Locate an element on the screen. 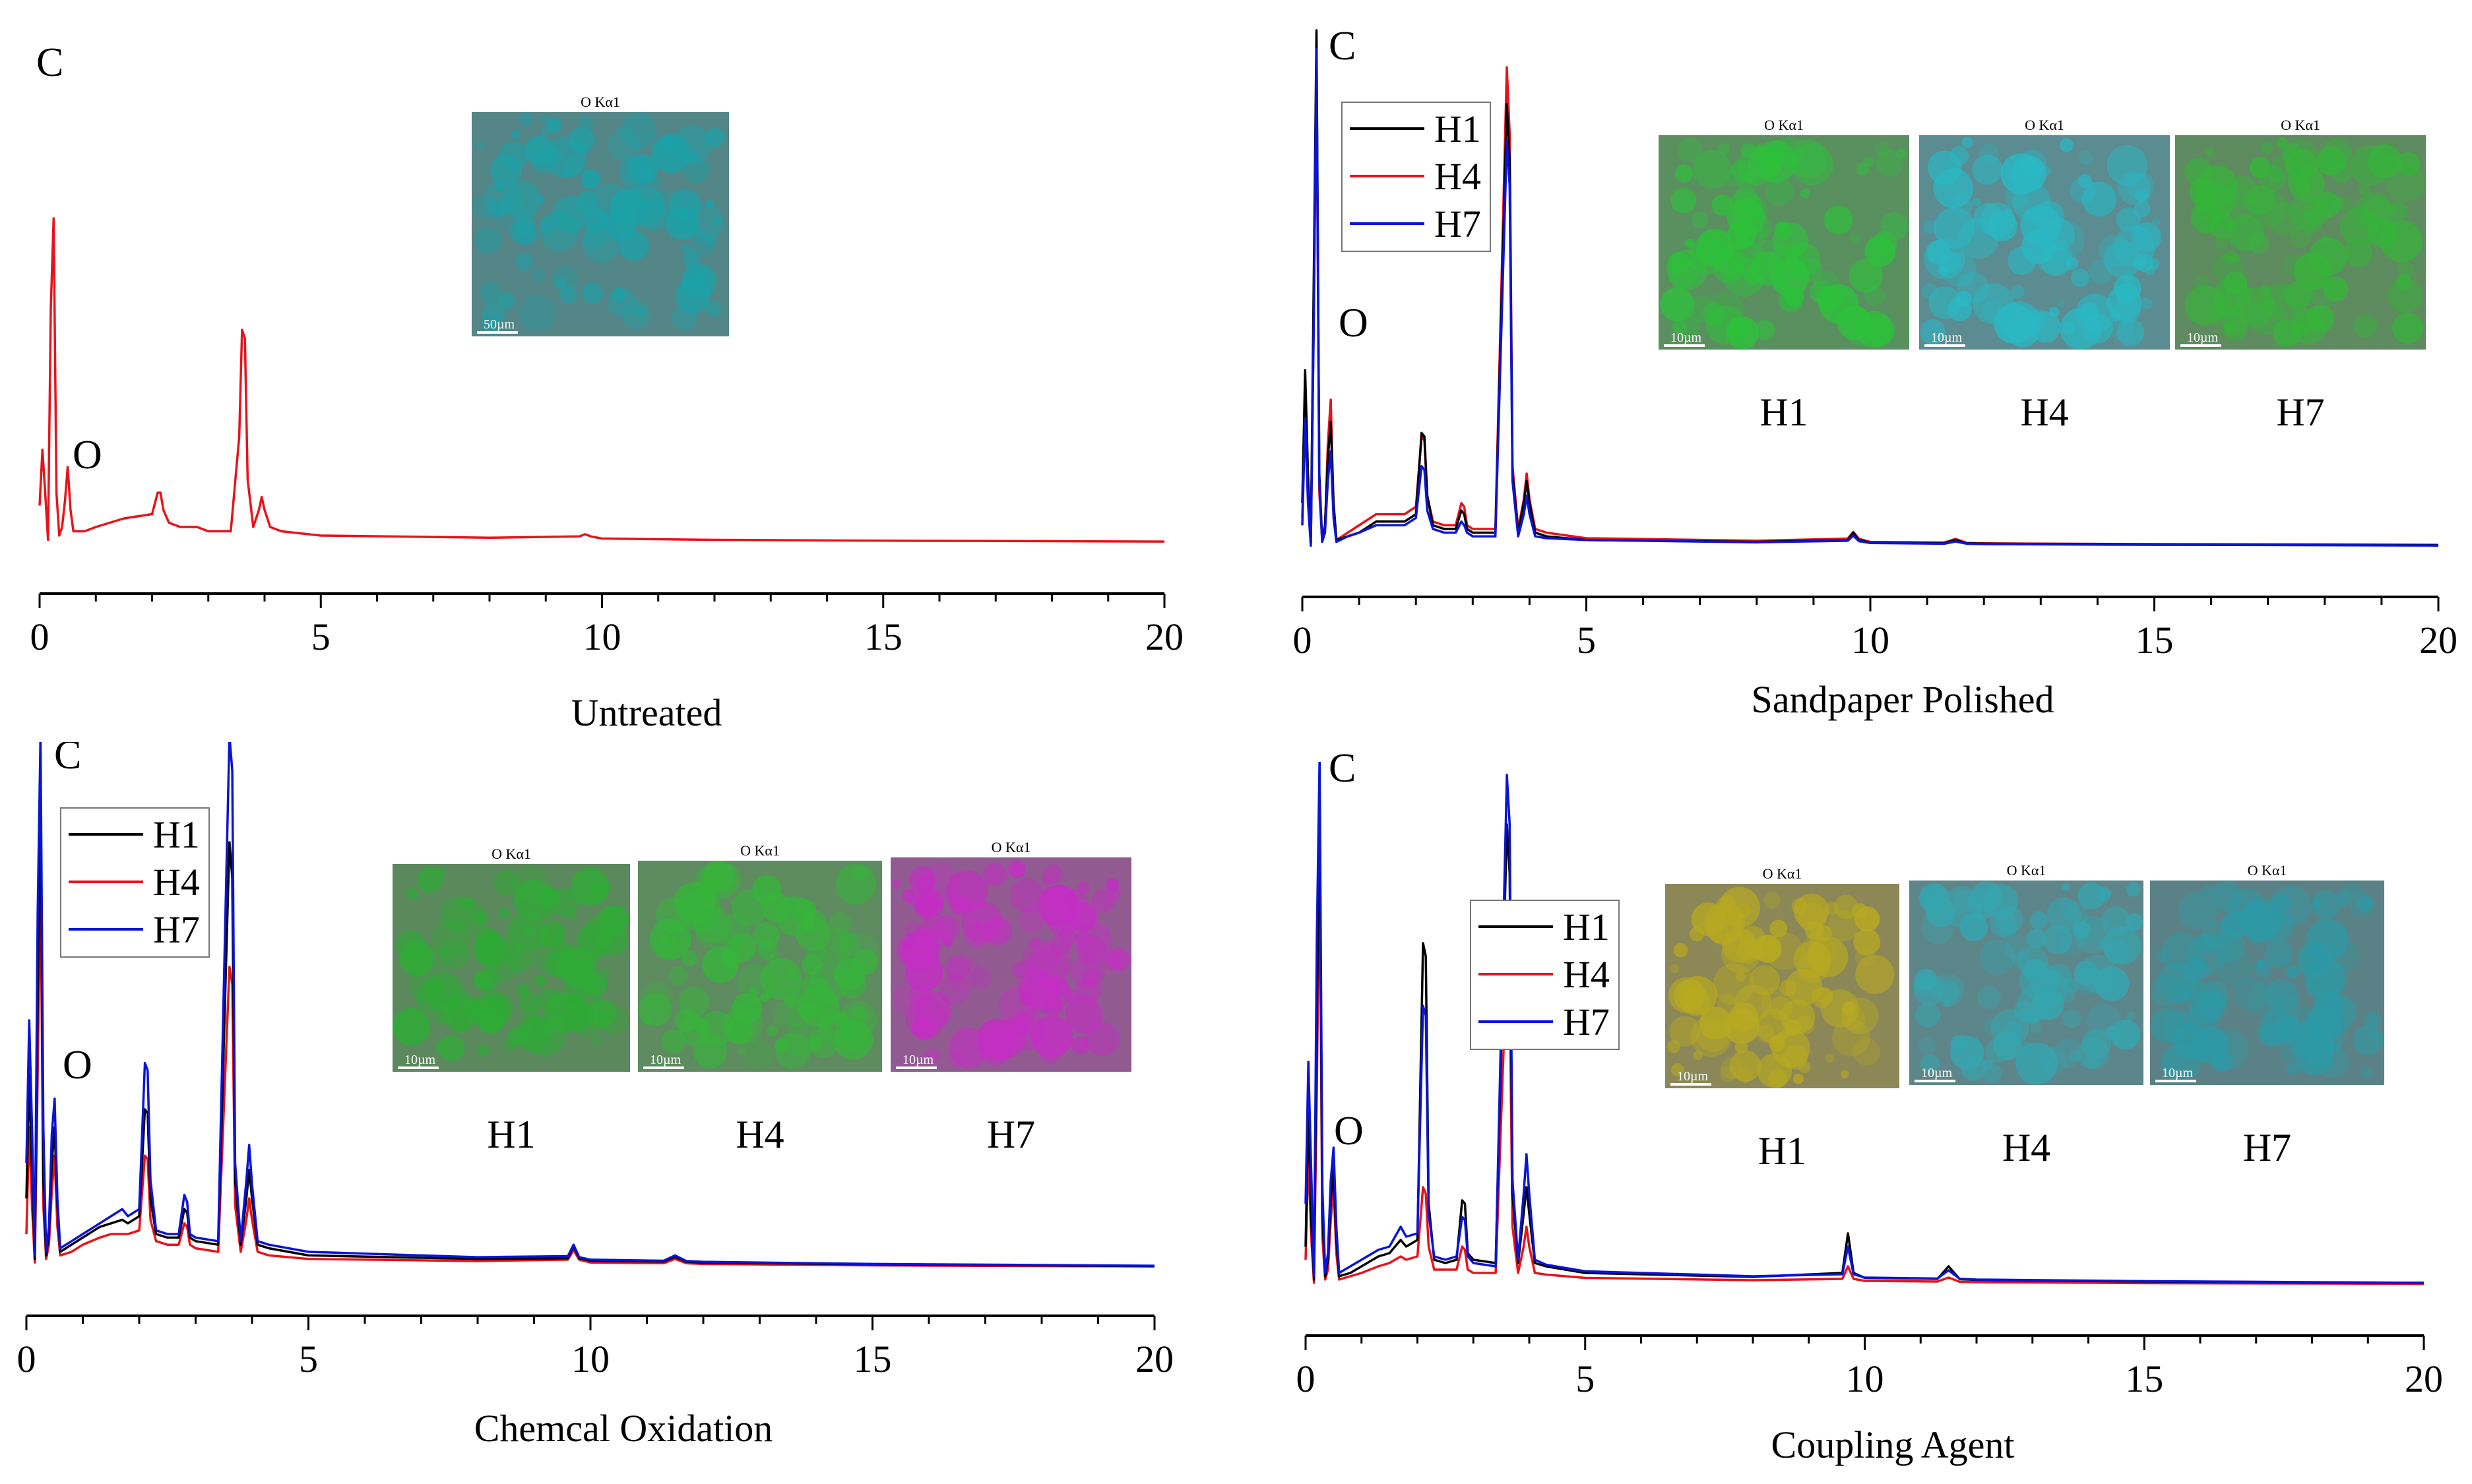  legend-label-h4: H4 is located at coordinates (176, 882).